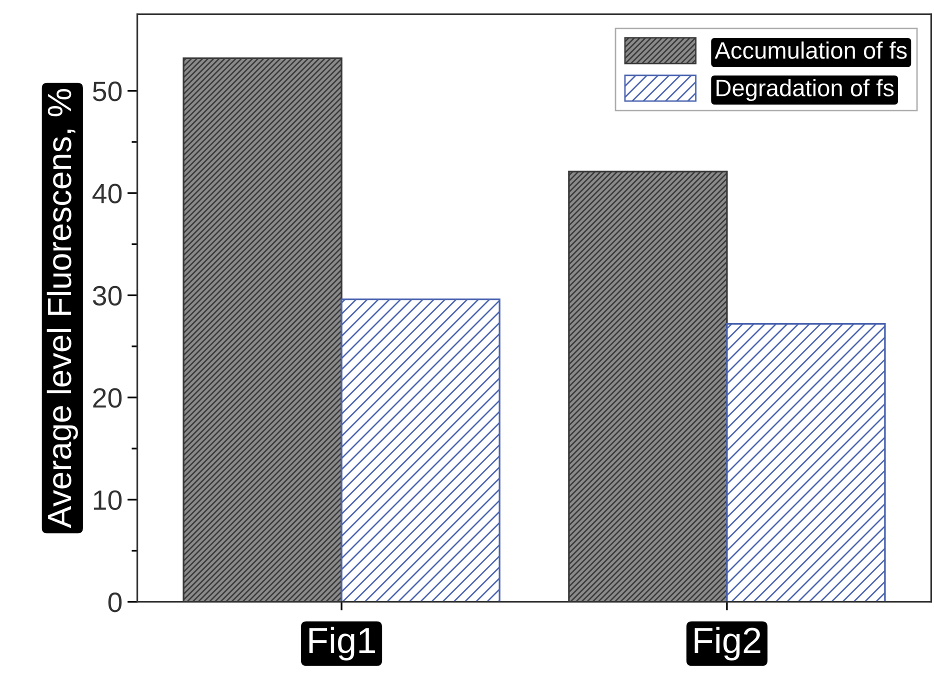  Describe the element at coordinates (107, 194) in the screenshot. I see `y-tick-label: 40` at that location.